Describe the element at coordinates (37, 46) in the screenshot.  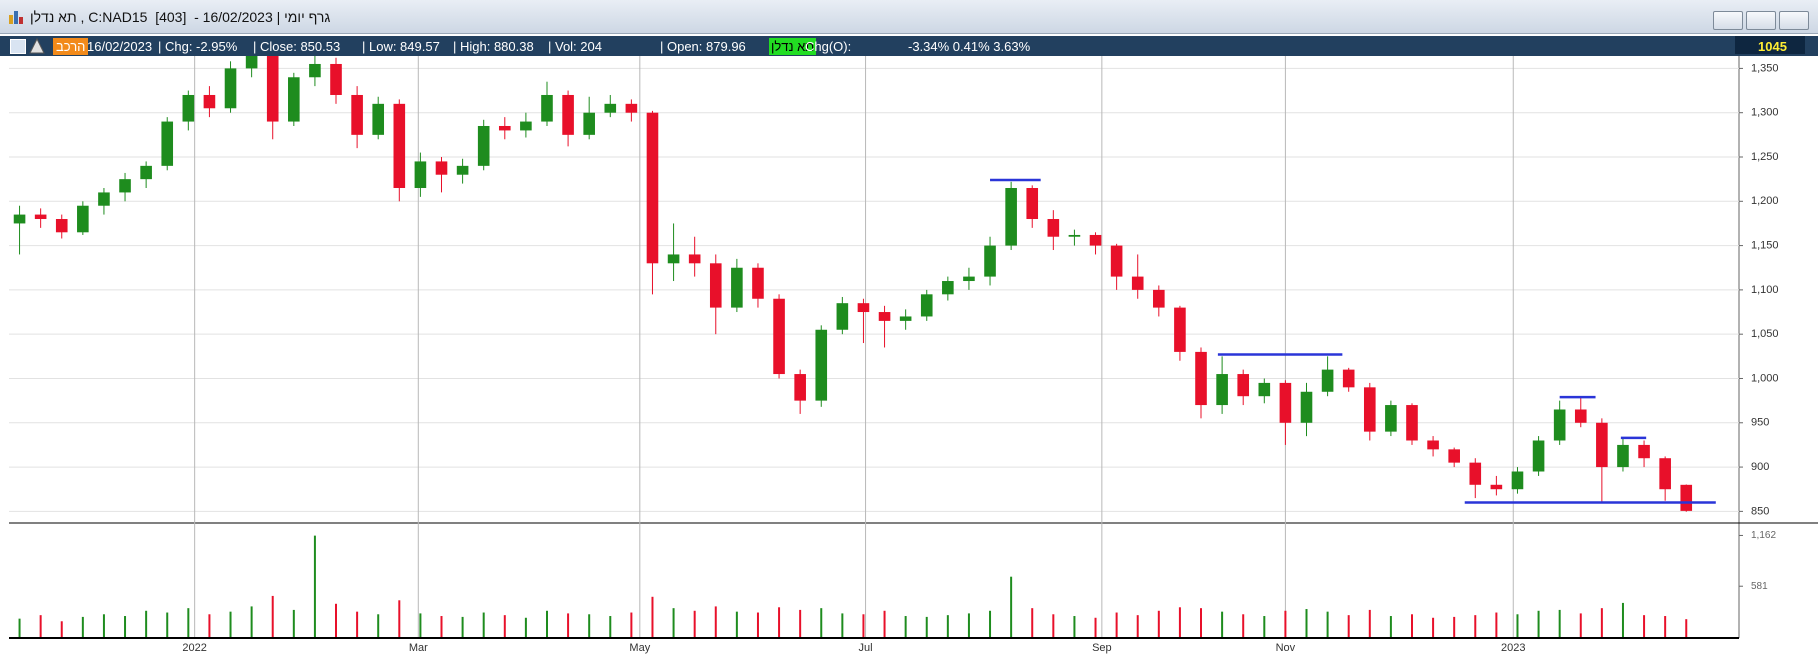
I see `warning-icon` at that location.